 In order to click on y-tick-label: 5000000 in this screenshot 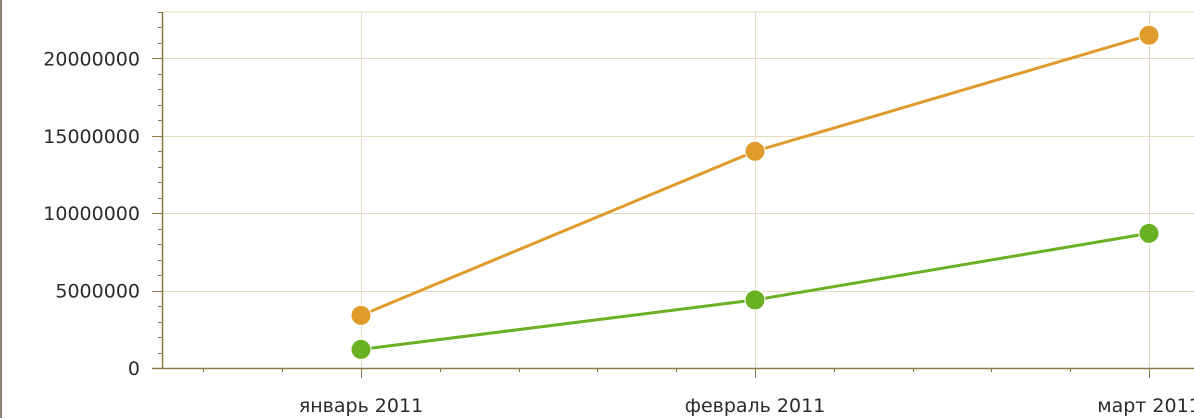, I will do `click(97, 292)`.